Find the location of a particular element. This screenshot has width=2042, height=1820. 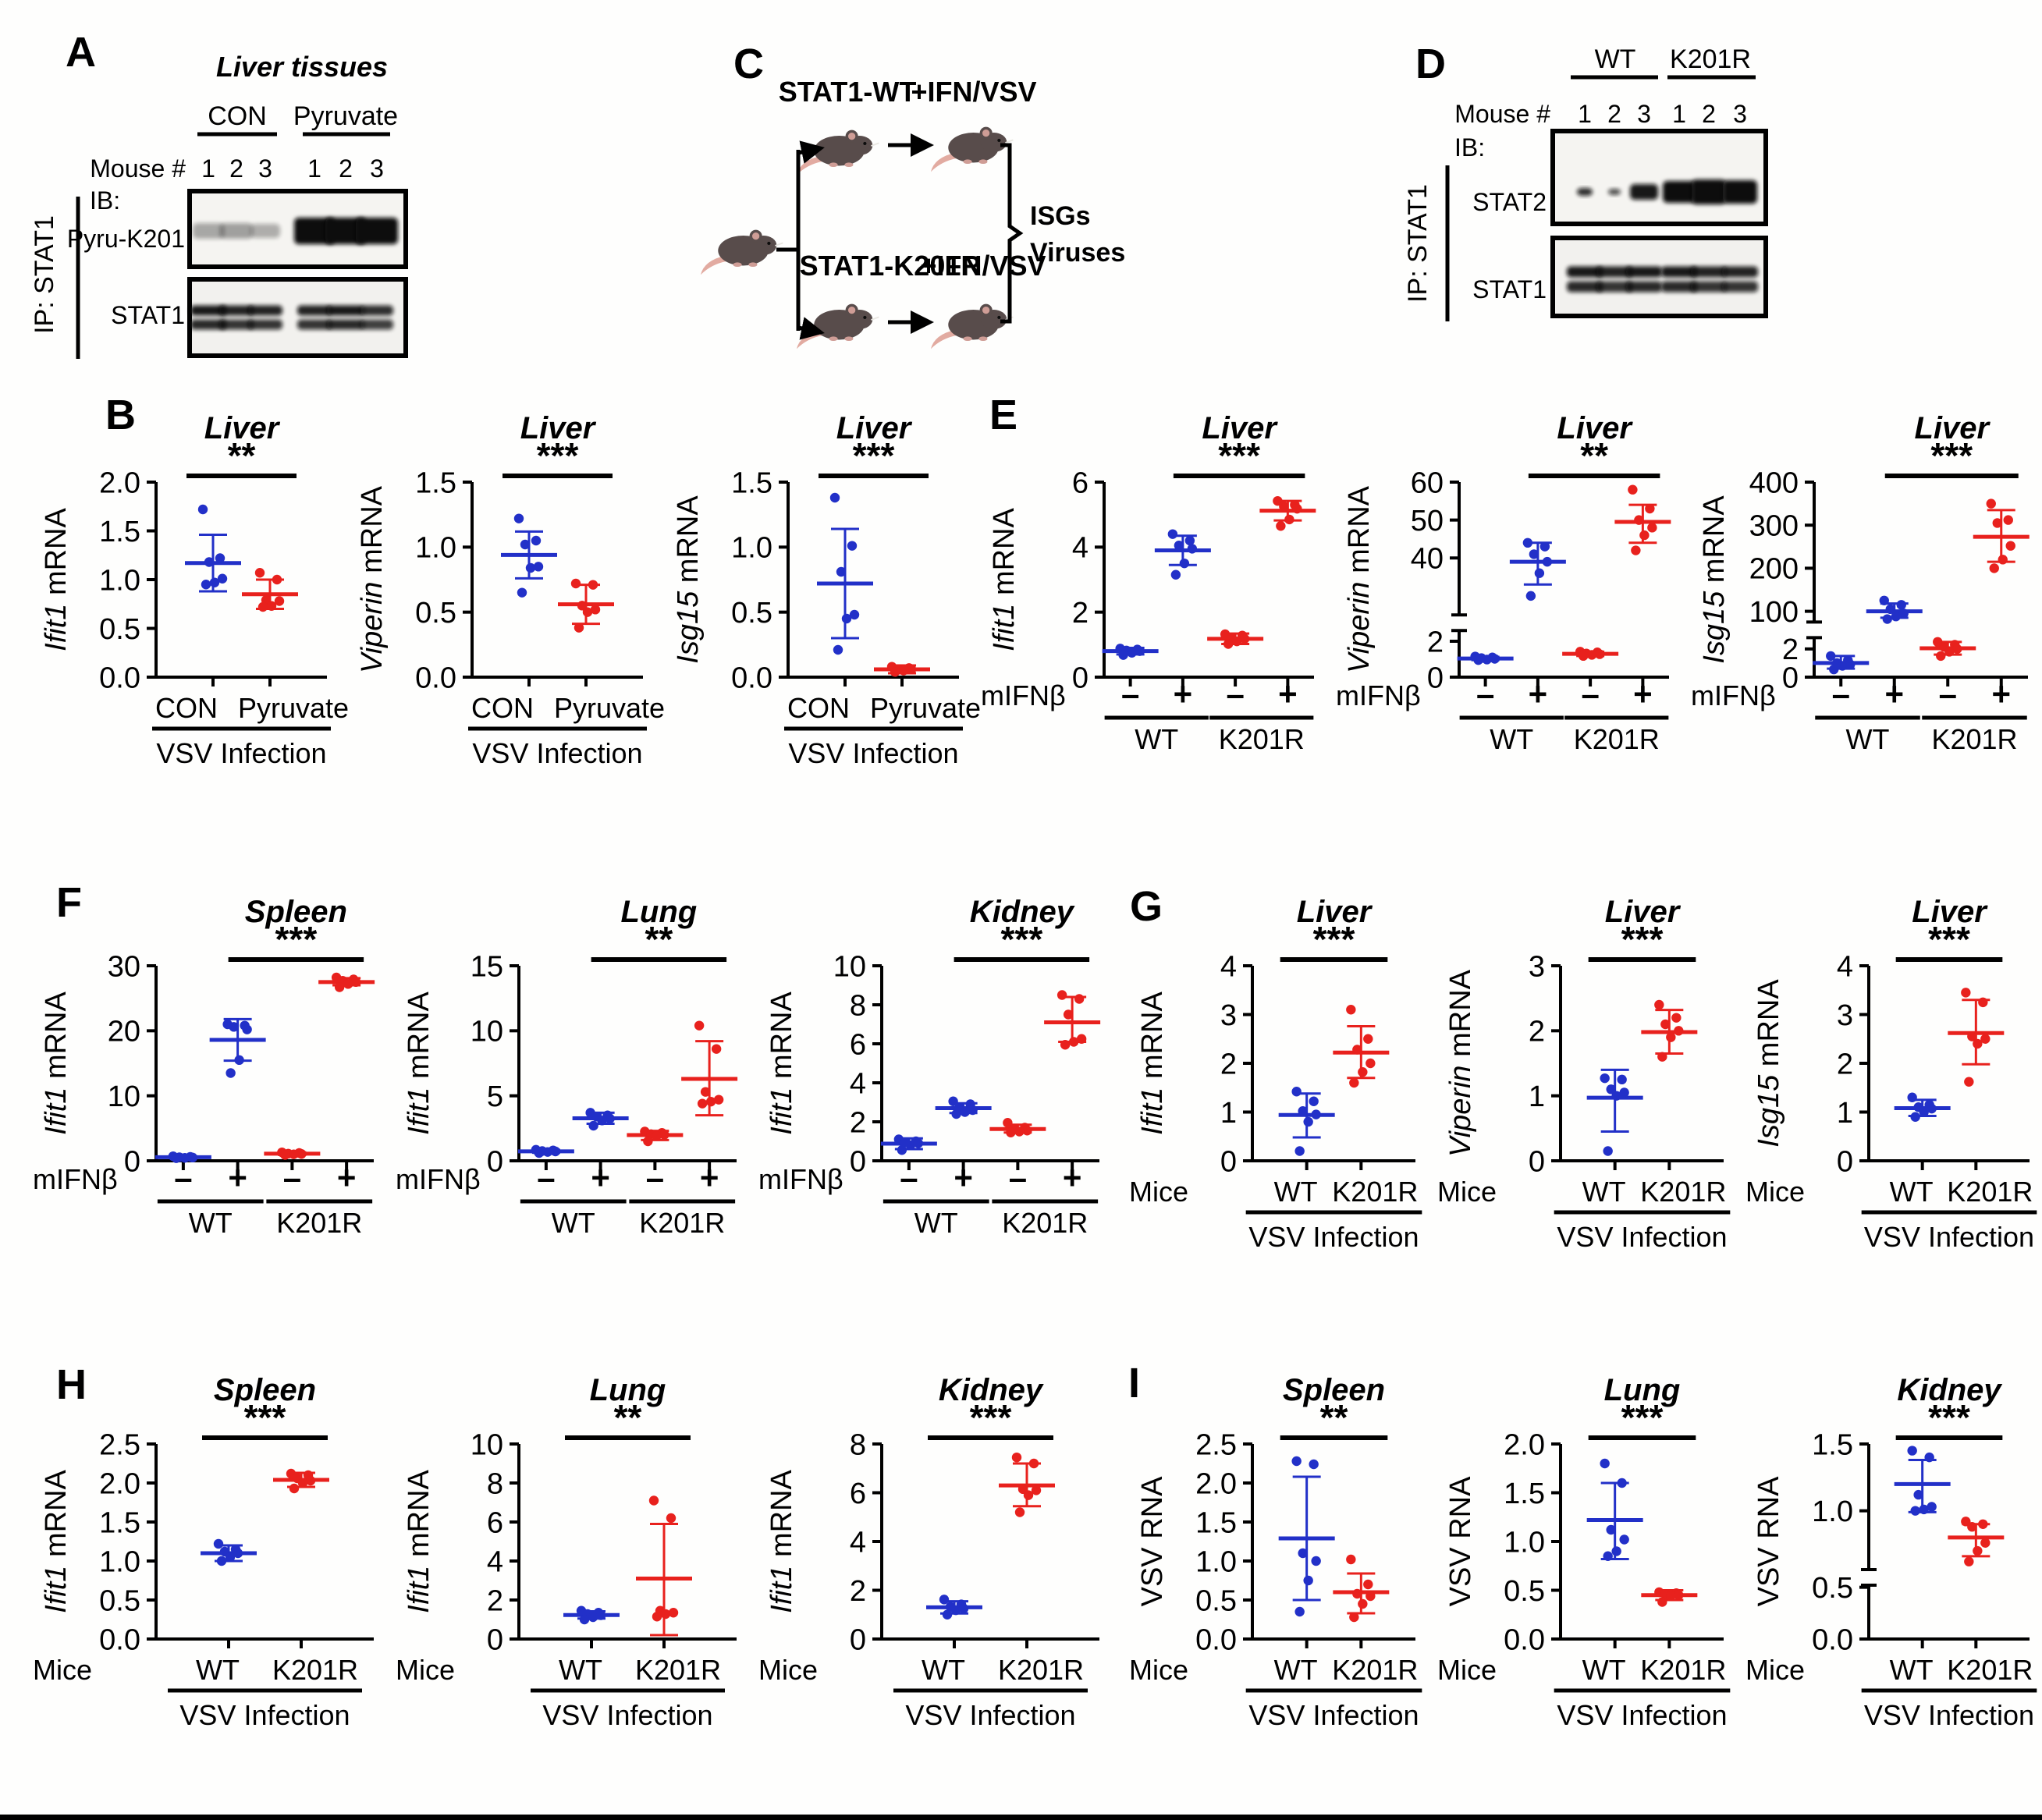

x-prefix-label: mIFNβ is located at coordinates (800, 1179).